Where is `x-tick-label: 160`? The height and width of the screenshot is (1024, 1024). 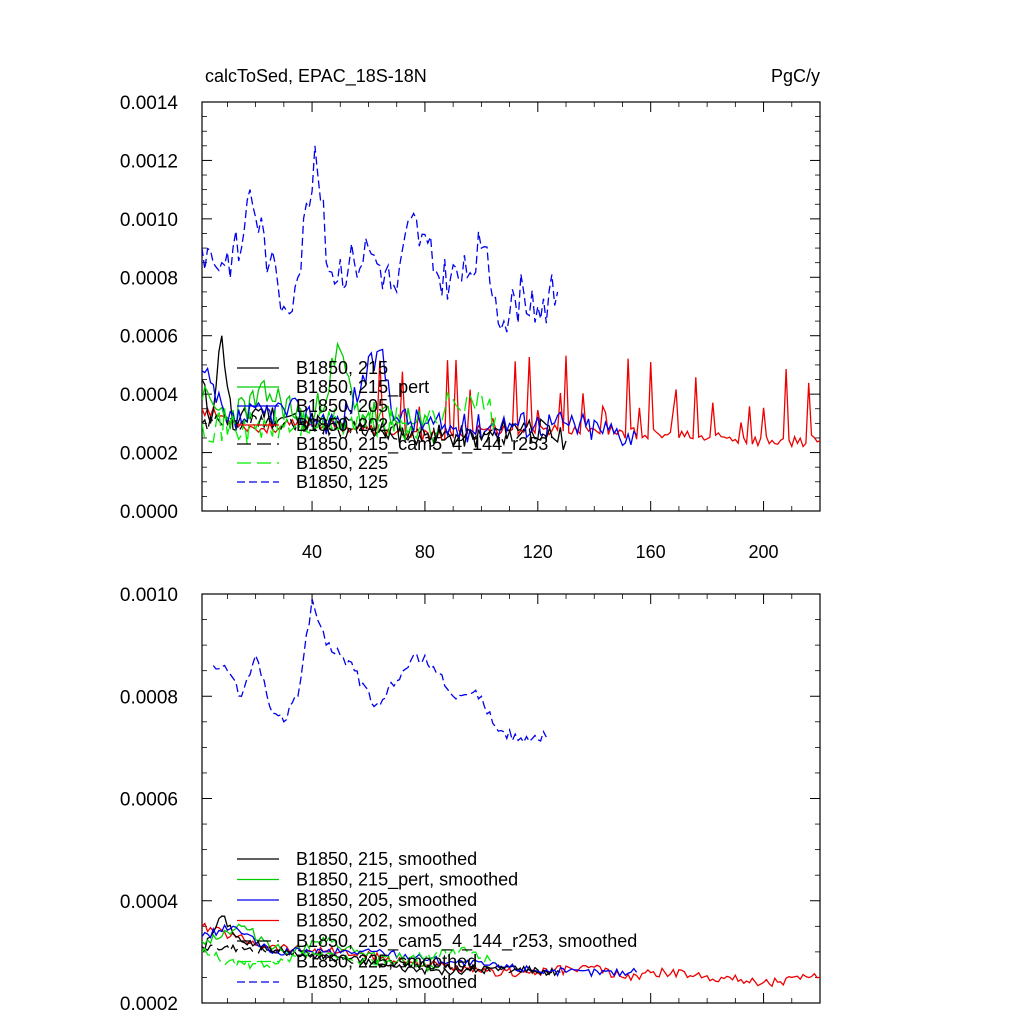
x-tick-label: 160 is located at coordinates (651, 552).